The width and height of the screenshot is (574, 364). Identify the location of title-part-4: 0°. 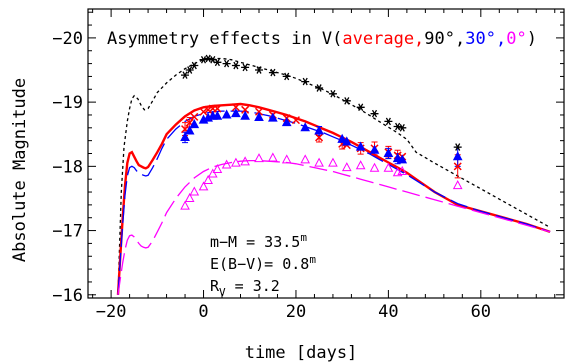
(516, 39).